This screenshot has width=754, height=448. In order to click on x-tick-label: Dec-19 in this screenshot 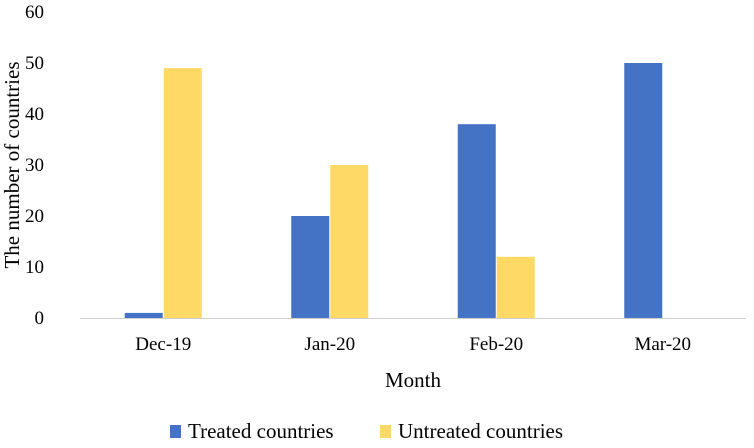, I will do `click(163, 344)`.